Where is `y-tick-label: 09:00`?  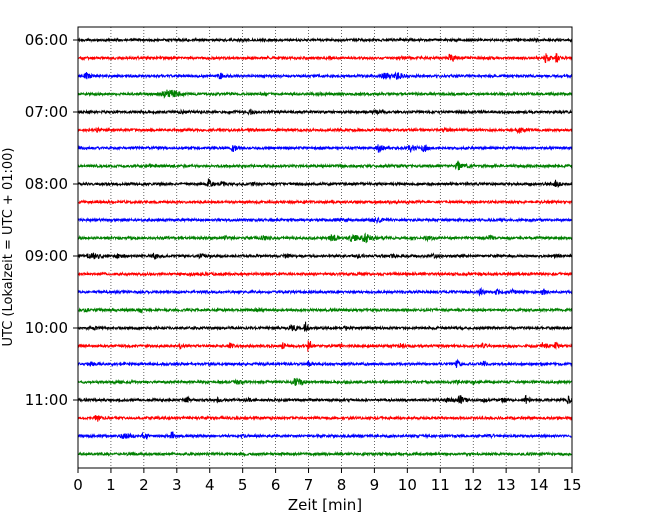 y-tick-label: 09:00 is located at coordinates (46, 256).